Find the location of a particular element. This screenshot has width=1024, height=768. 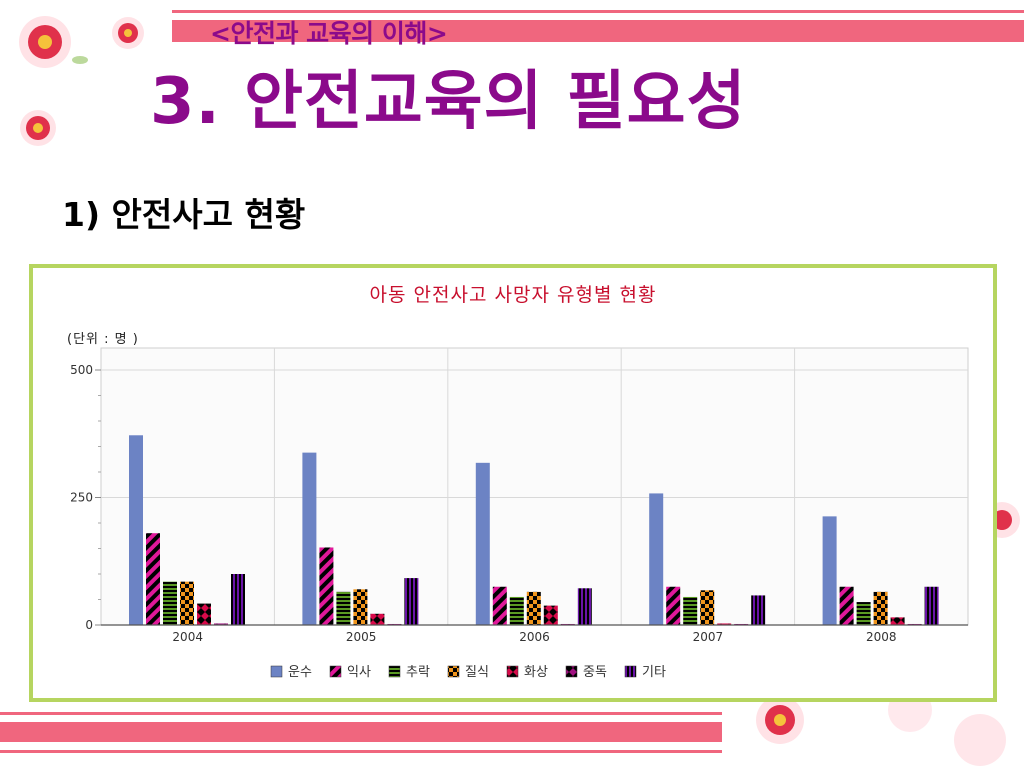

chart-title: 아동 안전사고 사망자 유형별 현황 is located at coordinates (513, 295).